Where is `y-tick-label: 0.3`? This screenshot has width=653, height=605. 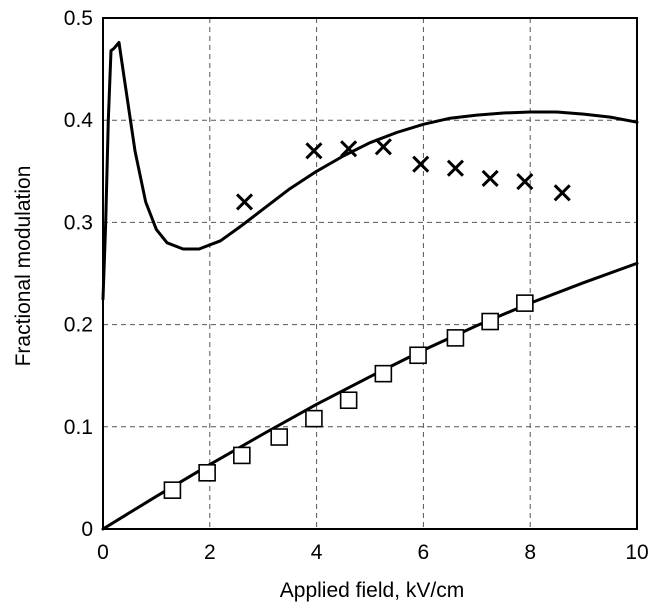 y-tick-label: 0.3 is located at coordinates (78, 222).